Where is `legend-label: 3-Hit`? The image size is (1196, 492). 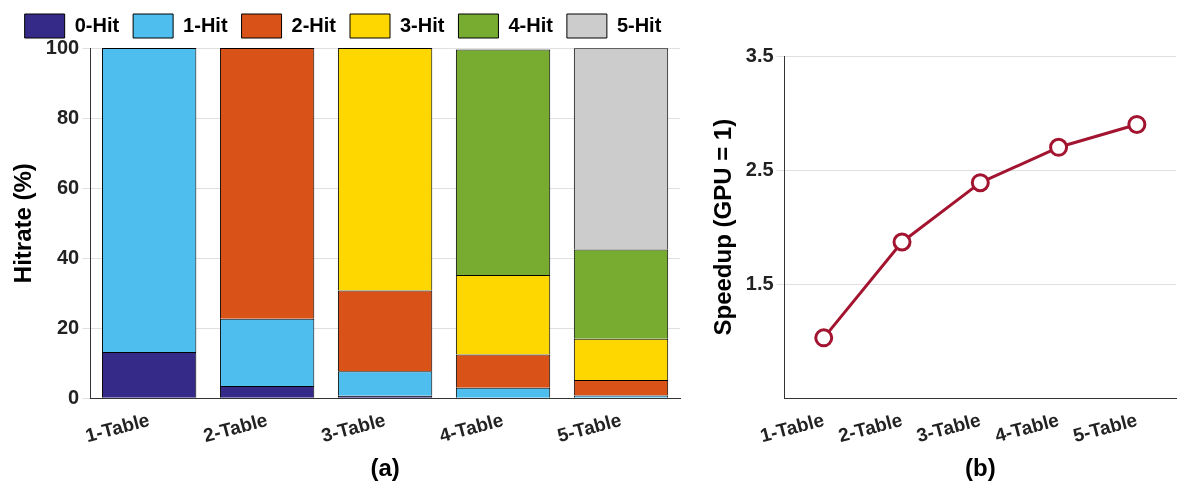 legend-label: 3-Hit is located at coordinates (422, 24).